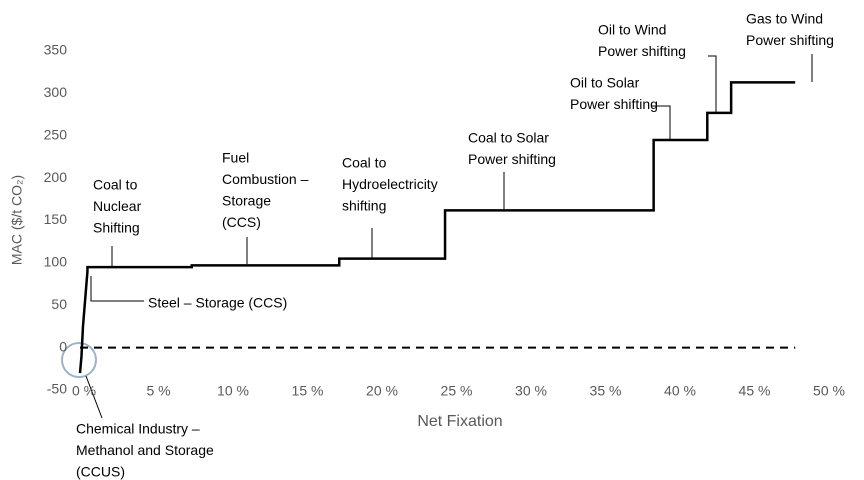  What do you see at coordinates (605, 83) in the screenshot?
I see `annotation: Oil to Solar` at bounding box center [605, 83].